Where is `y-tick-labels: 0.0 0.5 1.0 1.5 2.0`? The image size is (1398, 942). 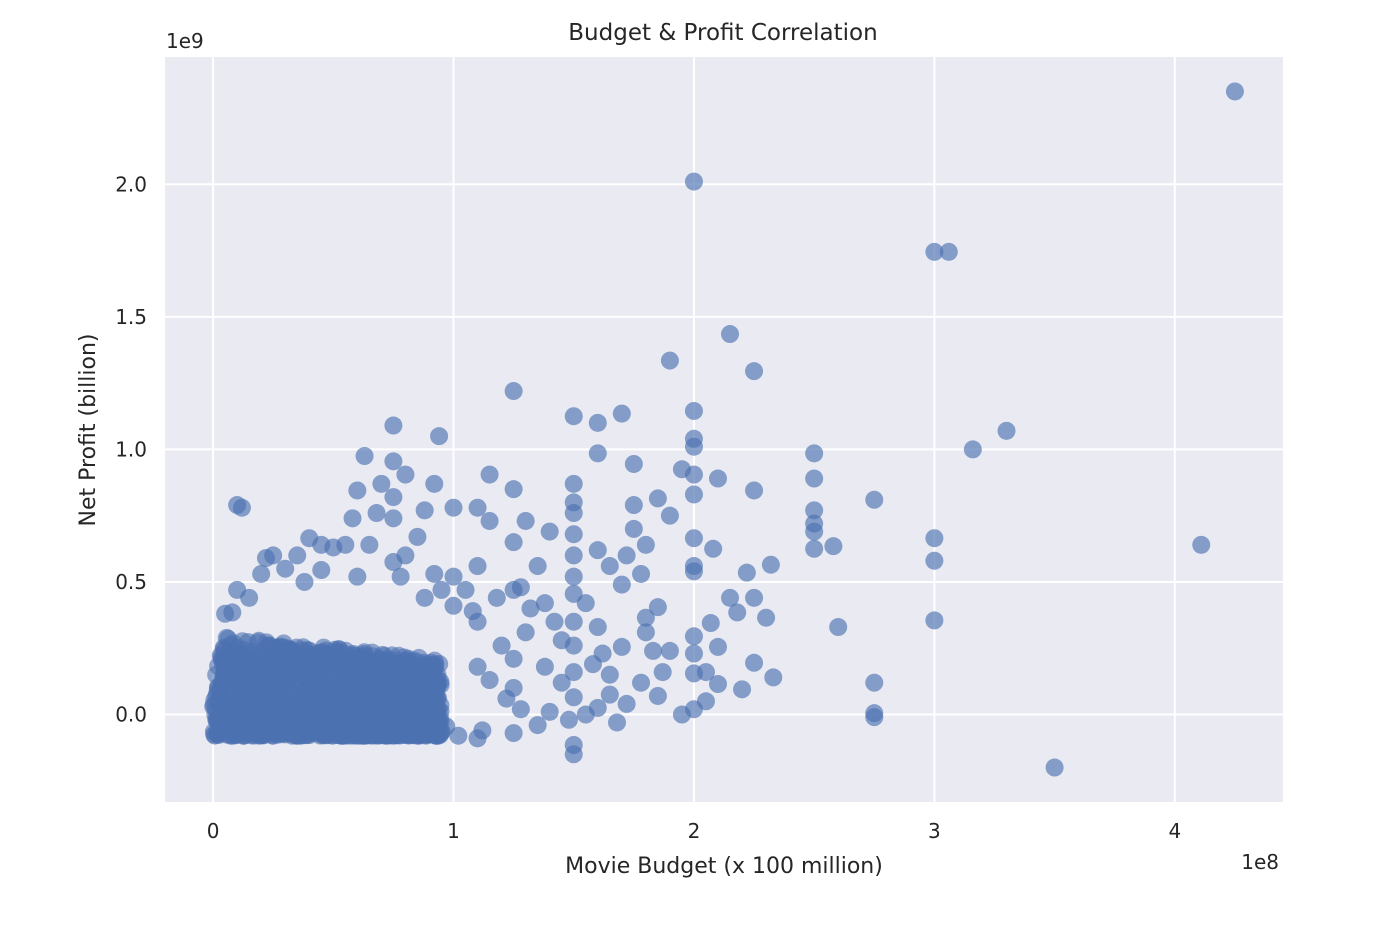
y-tick-labels: 0.0 0.5 1.0 1.5 2.0 is located at coordinates (131, 449).